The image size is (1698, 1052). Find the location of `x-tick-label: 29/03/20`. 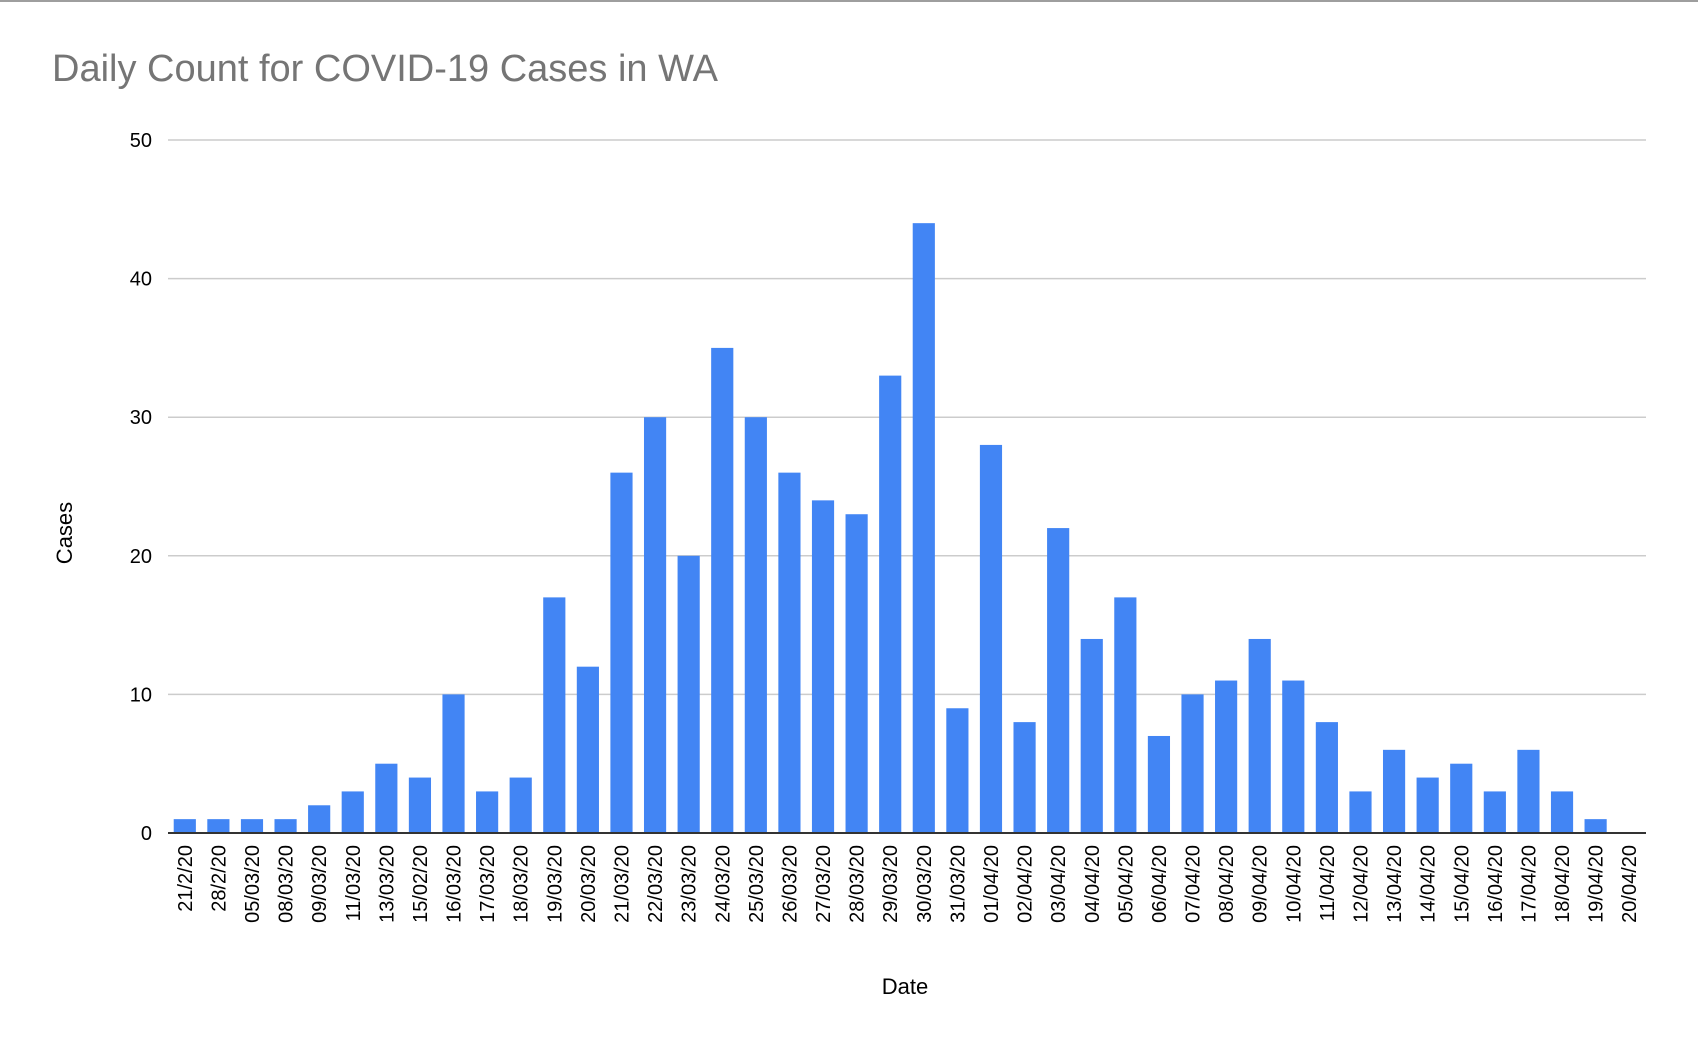

x-tick-label: 29/03/20 is located at coordinates (891, 884).